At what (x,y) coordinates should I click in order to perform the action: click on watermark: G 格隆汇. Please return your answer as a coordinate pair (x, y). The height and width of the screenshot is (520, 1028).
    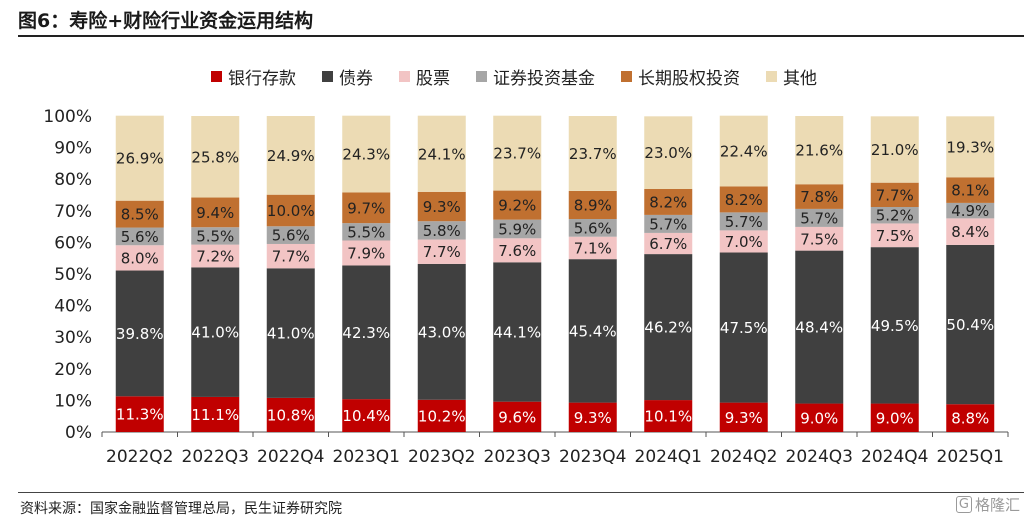
    Looking at the image, I should click on (987, 504).